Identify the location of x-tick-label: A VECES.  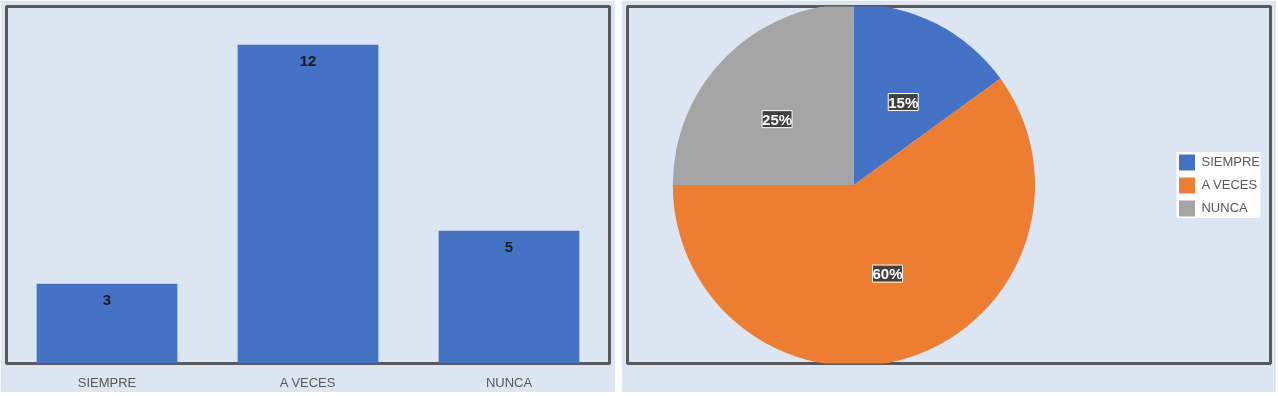
(307, 382).